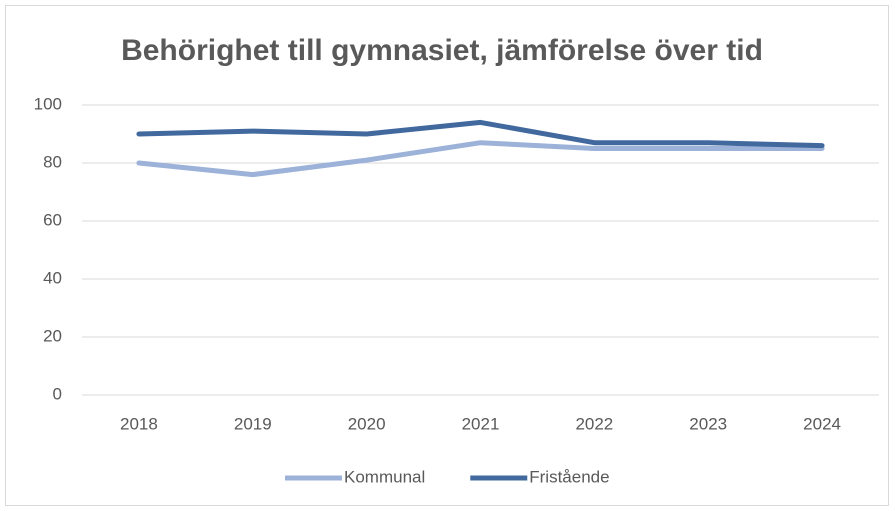 The width and height of the screenshot is (895, 511). Describe the element at coordinates (52, 219) in the screenshot. I see `y-tick-label: 60` at that location.